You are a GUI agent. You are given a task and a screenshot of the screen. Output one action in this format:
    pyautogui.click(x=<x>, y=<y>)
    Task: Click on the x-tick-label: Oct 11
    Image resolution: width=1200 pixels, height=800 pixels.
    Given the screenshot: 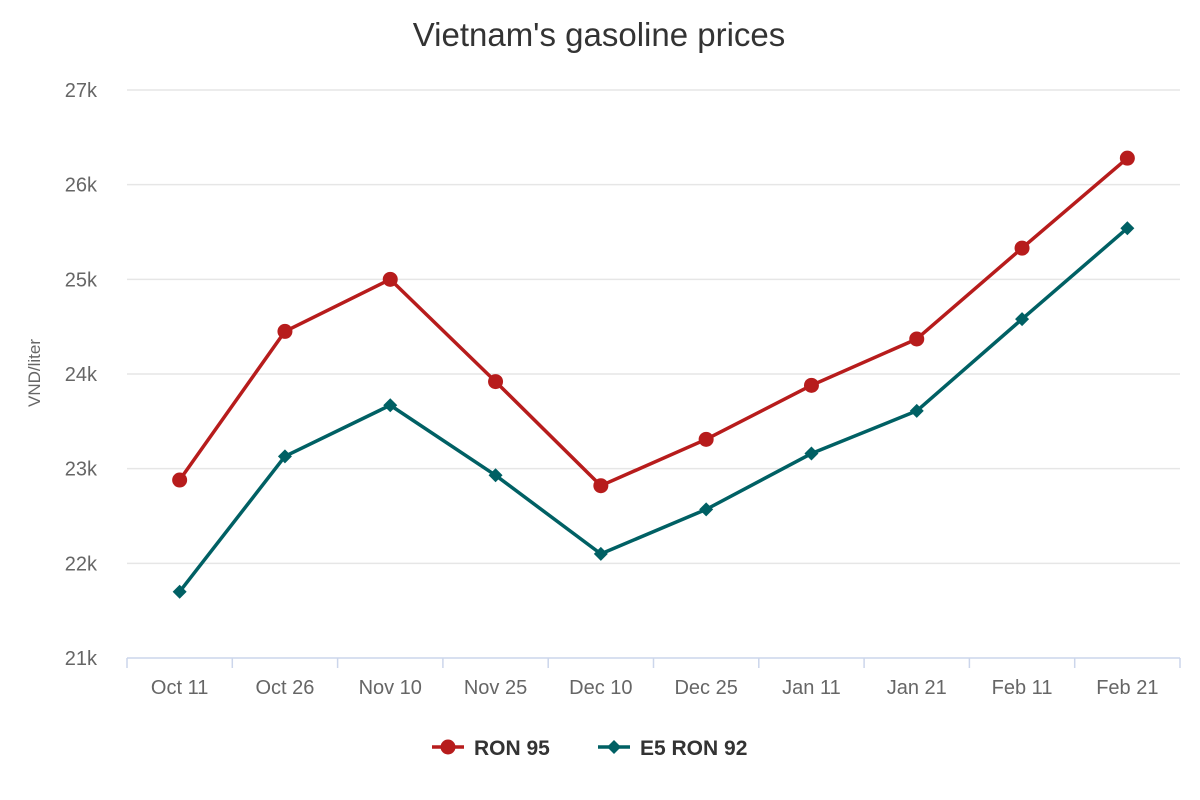 What is the action you would take?
    pyautogui.click(x=179, y=688)
    